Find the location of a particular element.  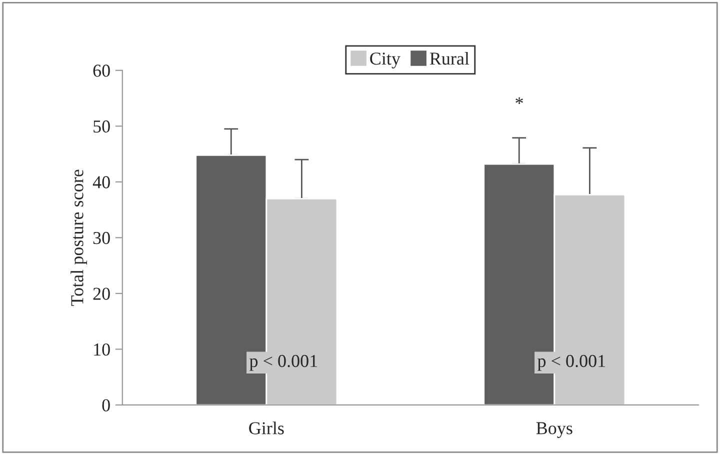

y-axis-title: Total posture score is located at coordinates (78, 238).